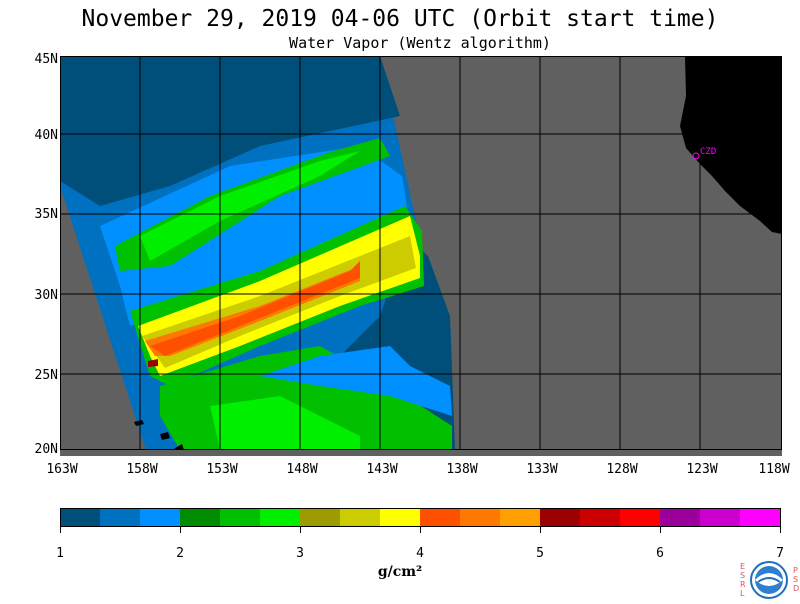 Image resolution: width=800 pixels, height=604 pixels. What do you see at coordinates (796, 588) in the screenshot?
I see `logo-letter-d: D` at bounding box center [796, 588].